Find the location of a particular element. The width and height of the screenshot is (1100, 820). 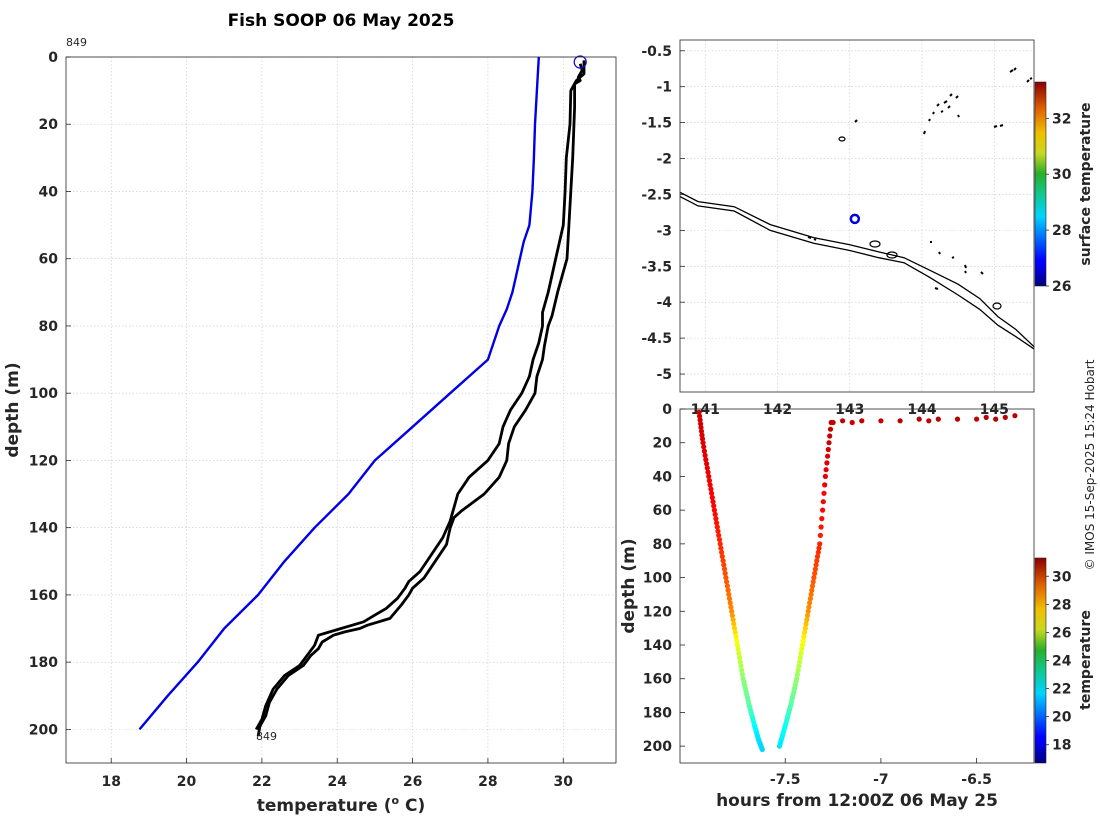

map-islands is located at coordinates (920, 188).